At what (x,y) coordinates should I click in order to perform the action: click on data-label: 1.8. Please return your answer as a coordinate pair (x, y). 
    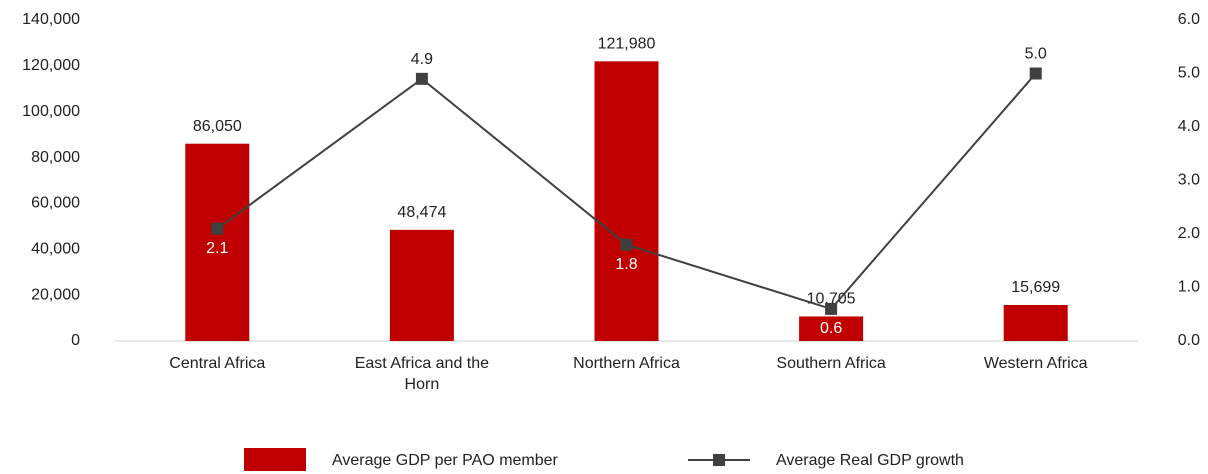
    Looking at the image, I should click on (626, 264).